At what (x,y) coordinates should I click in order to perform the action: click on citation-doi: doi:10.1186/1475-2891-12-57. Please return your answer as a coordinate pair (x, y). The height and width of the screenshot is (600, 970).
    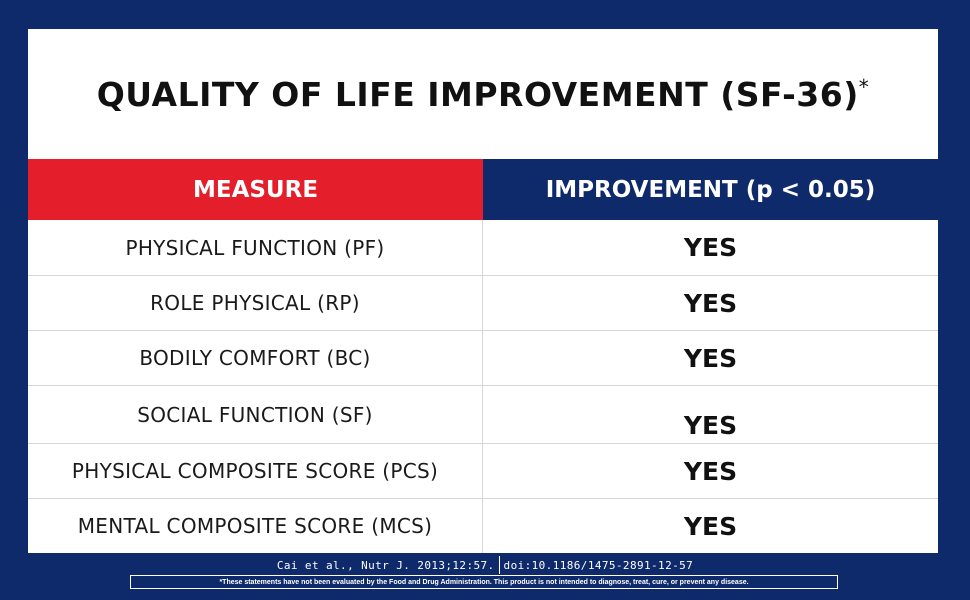
    Looking at the image, I should click on (598, 565).